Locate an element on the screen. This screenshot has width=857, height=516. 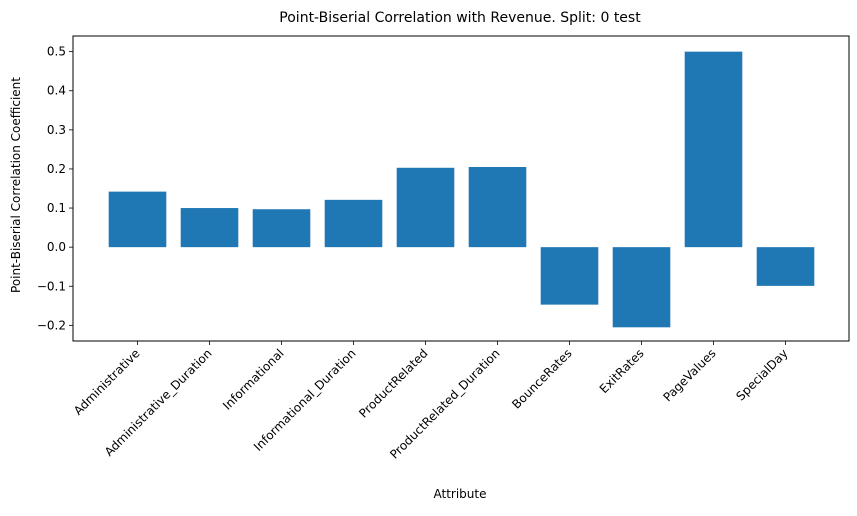
bar-specialday is located at coordinates (785, 266).